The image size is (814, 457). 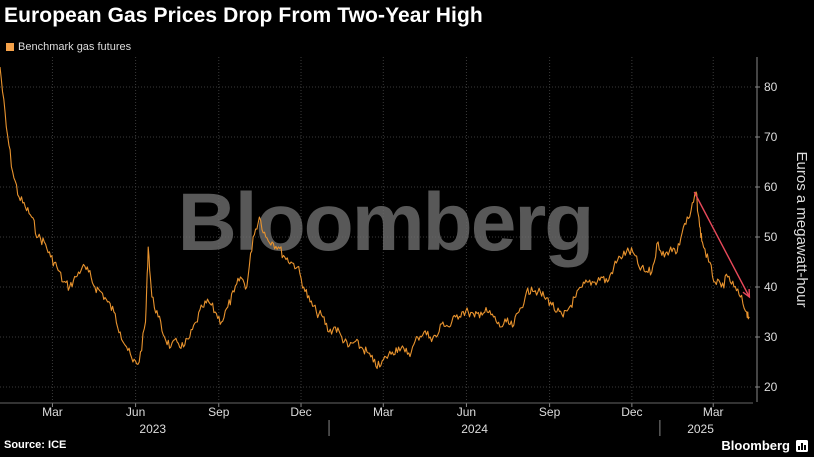 What do you see at coordinates (474, 429) in the screenshot?
I see `year-label: 2024` at bounding box center [474, 429].